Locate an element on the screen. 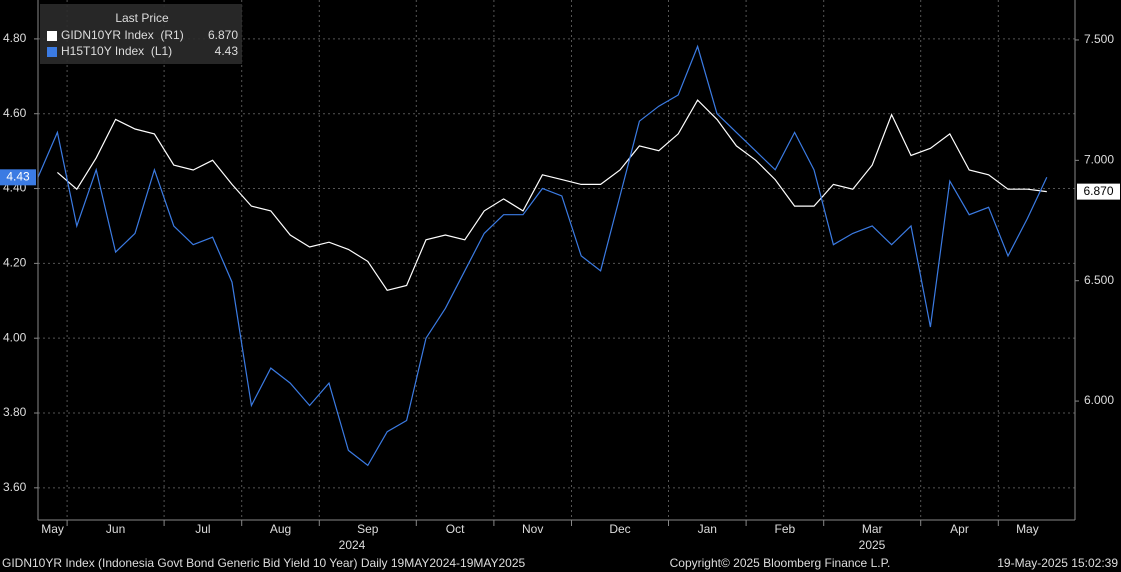 This screenshot has width=1121, height=572. year-label: 2025 is located at coordinates (872, 545).